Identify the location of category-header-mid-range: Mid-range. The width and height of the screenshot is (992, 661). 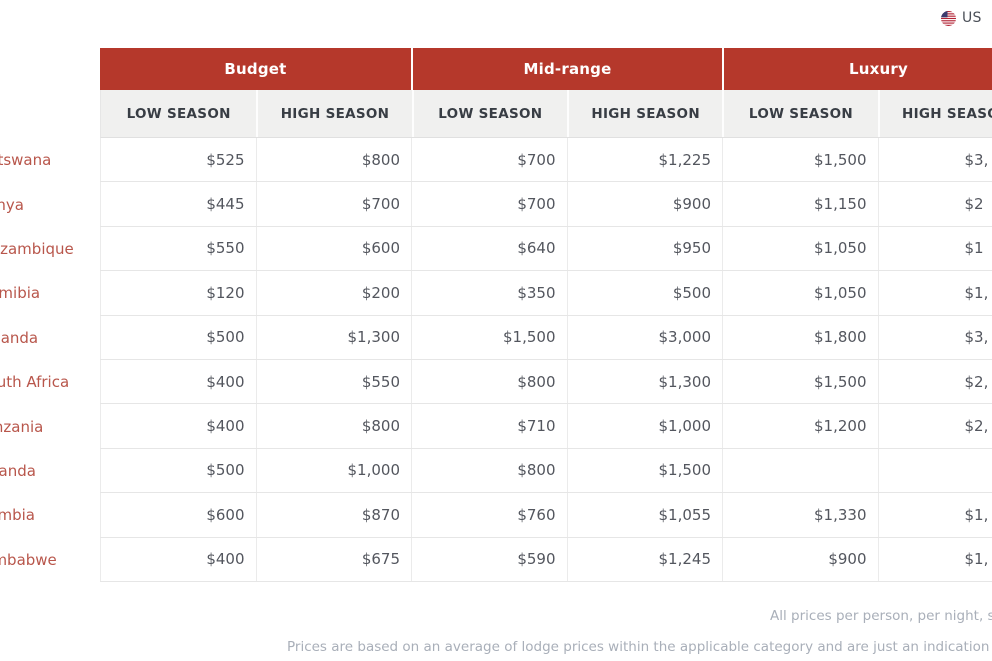
(566, 69).